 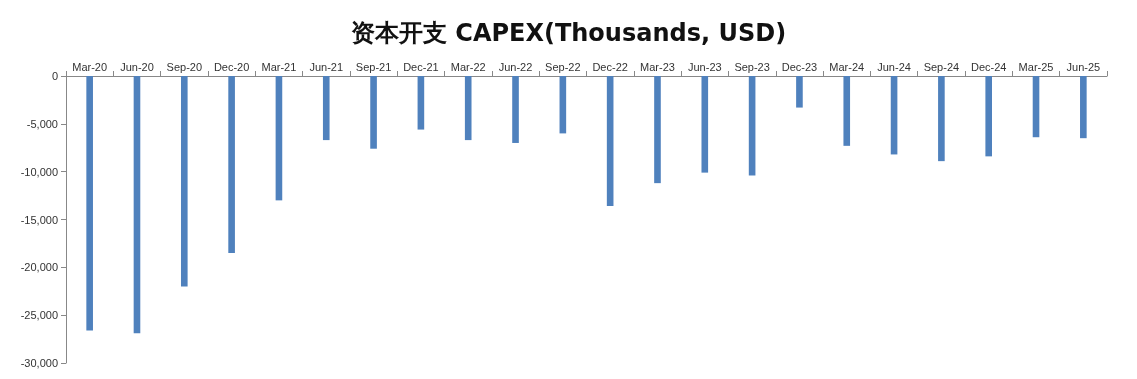 What do you see at coordinates (847, 66) in the screenshot?
I see `x-tick-label: Mar-24` at bounding box center [847, 66].